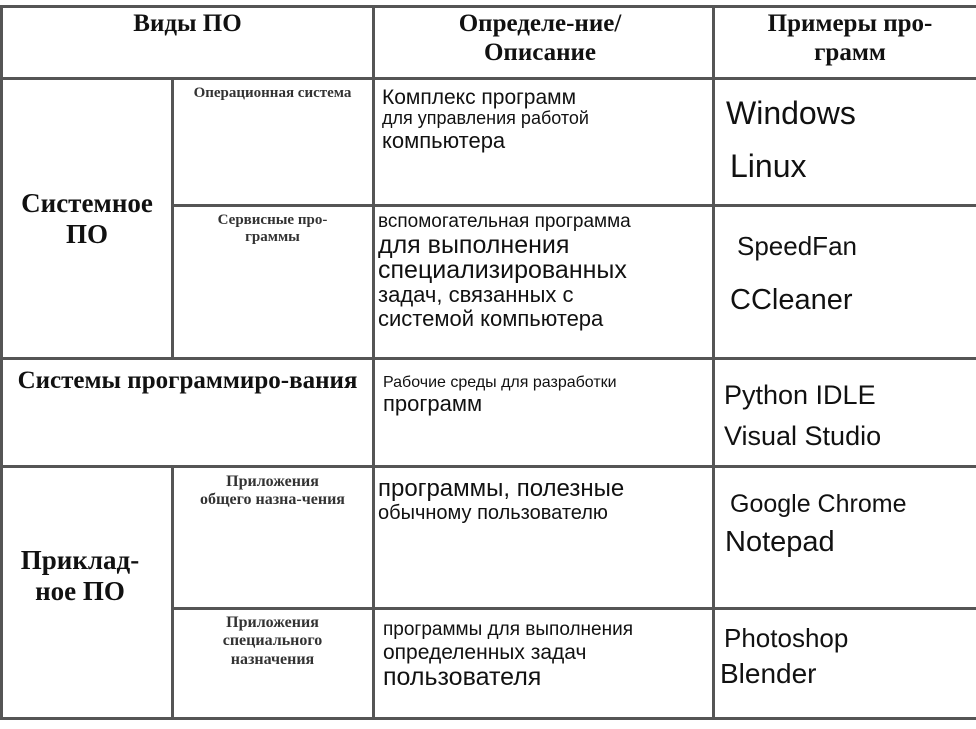 This screenshot has height=729, width=976. Describe the element at coordinates (500, 382) in the screenshot. I see `desc-line: Рабочие среды для разработки` at that location.